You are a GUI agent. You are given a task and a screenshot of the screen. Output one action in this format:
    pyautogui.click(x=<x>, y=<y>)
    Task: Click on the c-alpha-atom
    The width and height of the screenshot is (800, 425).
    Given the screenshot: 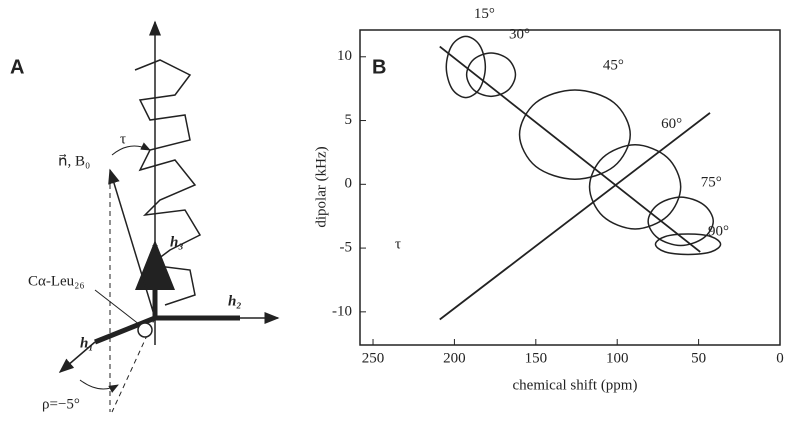 What is the action you would take?
    pyautogui.click(x=145, y=330)
    